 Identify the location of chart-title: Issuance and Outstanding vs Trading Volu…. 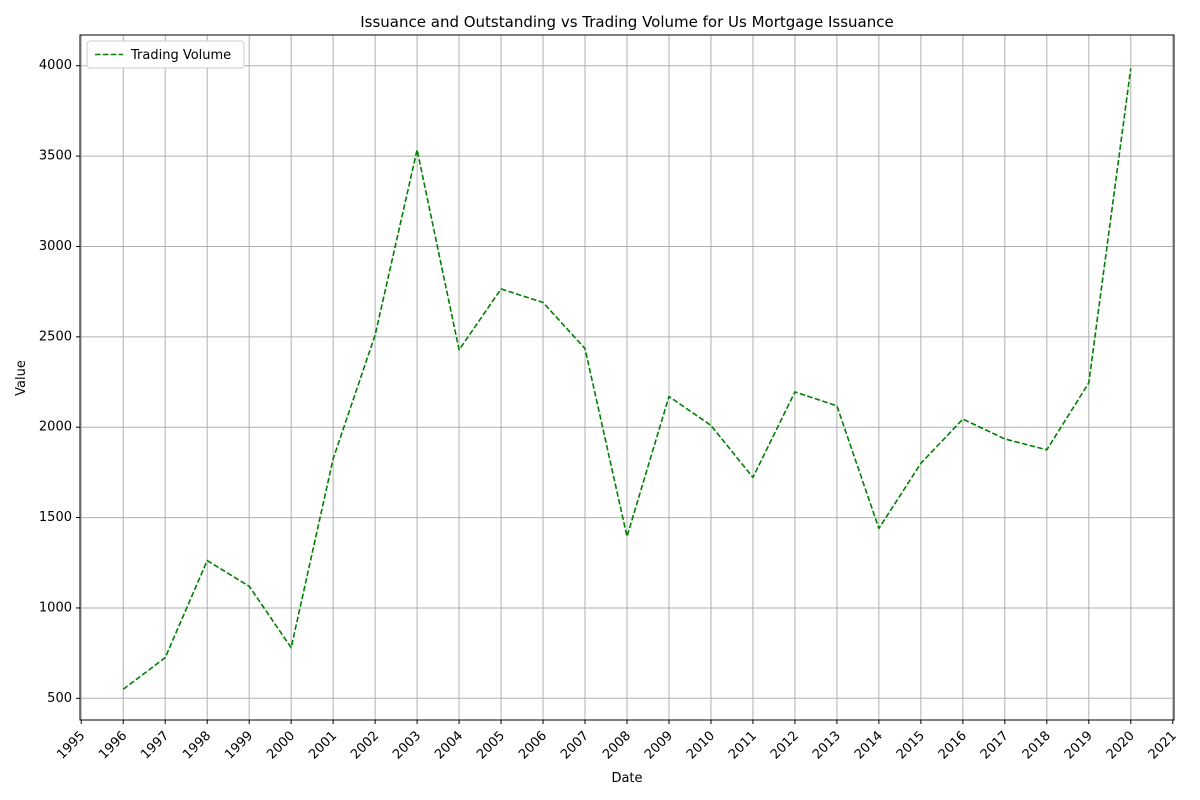
(626, 22).